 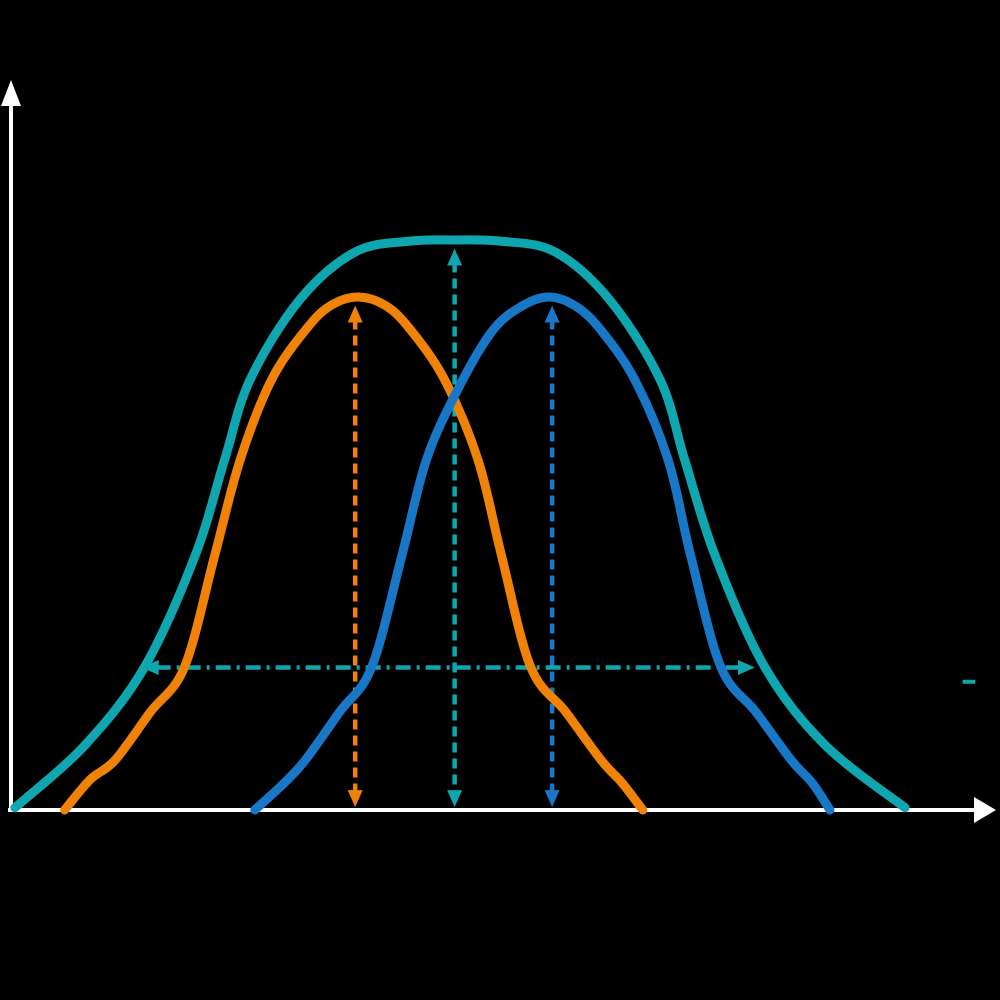 I want to click on combined-peak-height-arrow-bottom-arrowhead, so click(x=455, y=799).